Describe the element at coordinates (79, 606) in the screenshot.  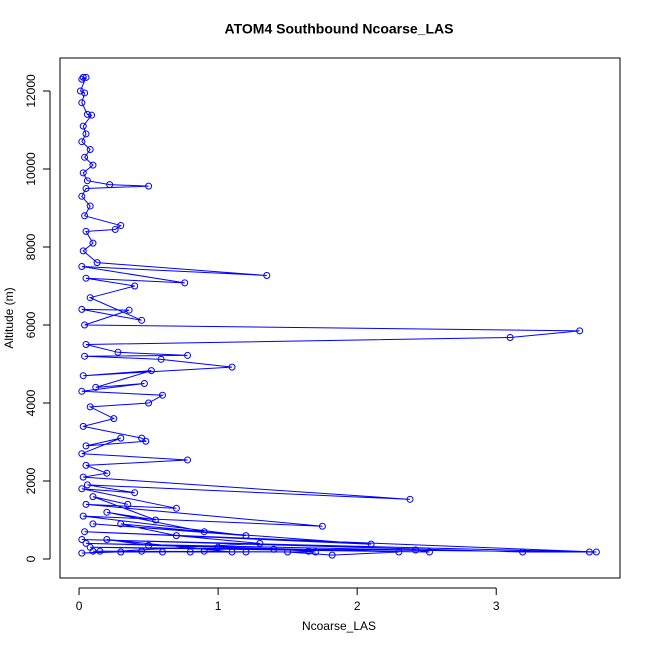
I see `x-tick-label: 0` at that location.